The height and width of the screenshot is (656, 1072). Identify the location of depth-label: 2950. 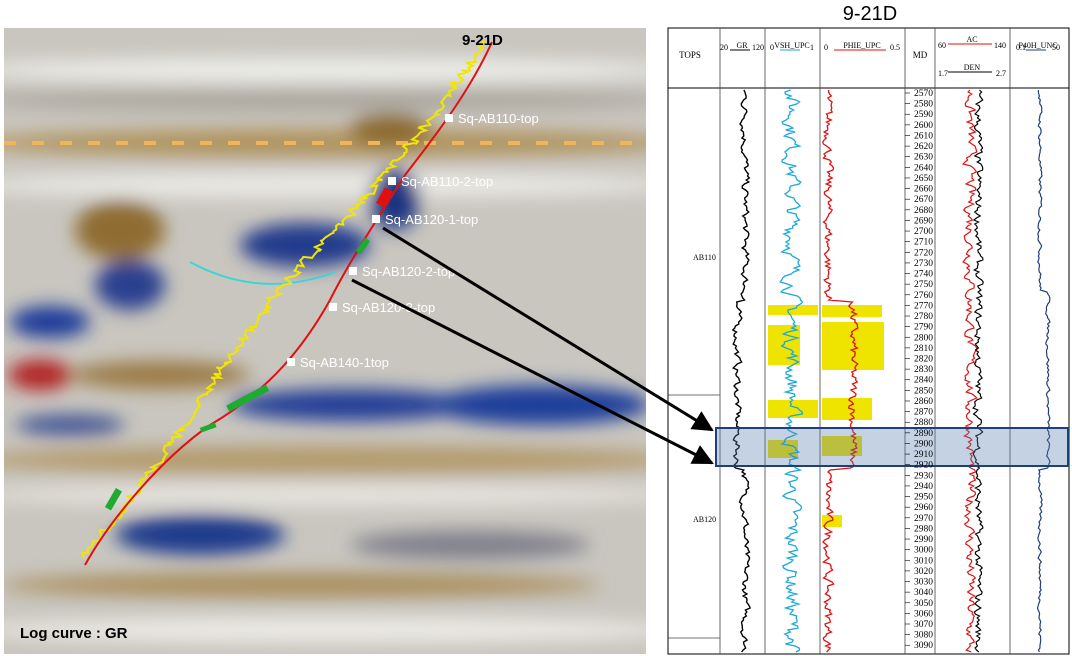
(923, 498).